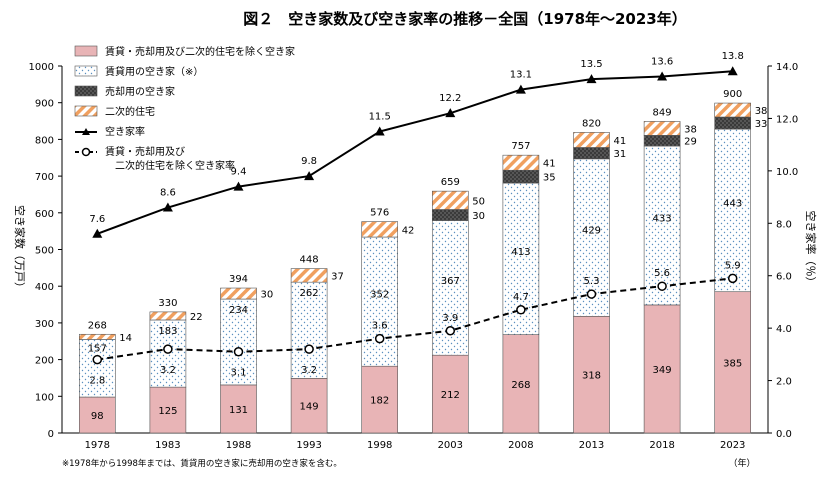 This screenshot has width=831, height=481. What do you see at coordinates (661, 445) in the screenshot?
I see `x-tick-label: 2018` at bounding box center [661, 445].